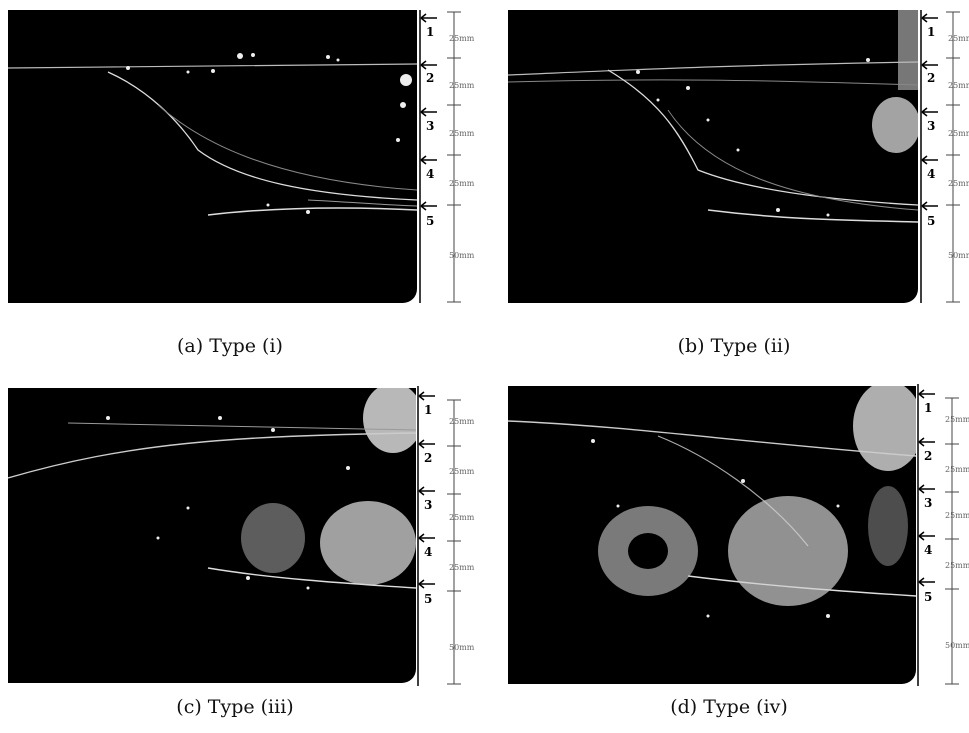  What do you see at coordinates (940, 156) in the screenshot?
I see `ruler-scale-b` at bounding box center [940, 156].